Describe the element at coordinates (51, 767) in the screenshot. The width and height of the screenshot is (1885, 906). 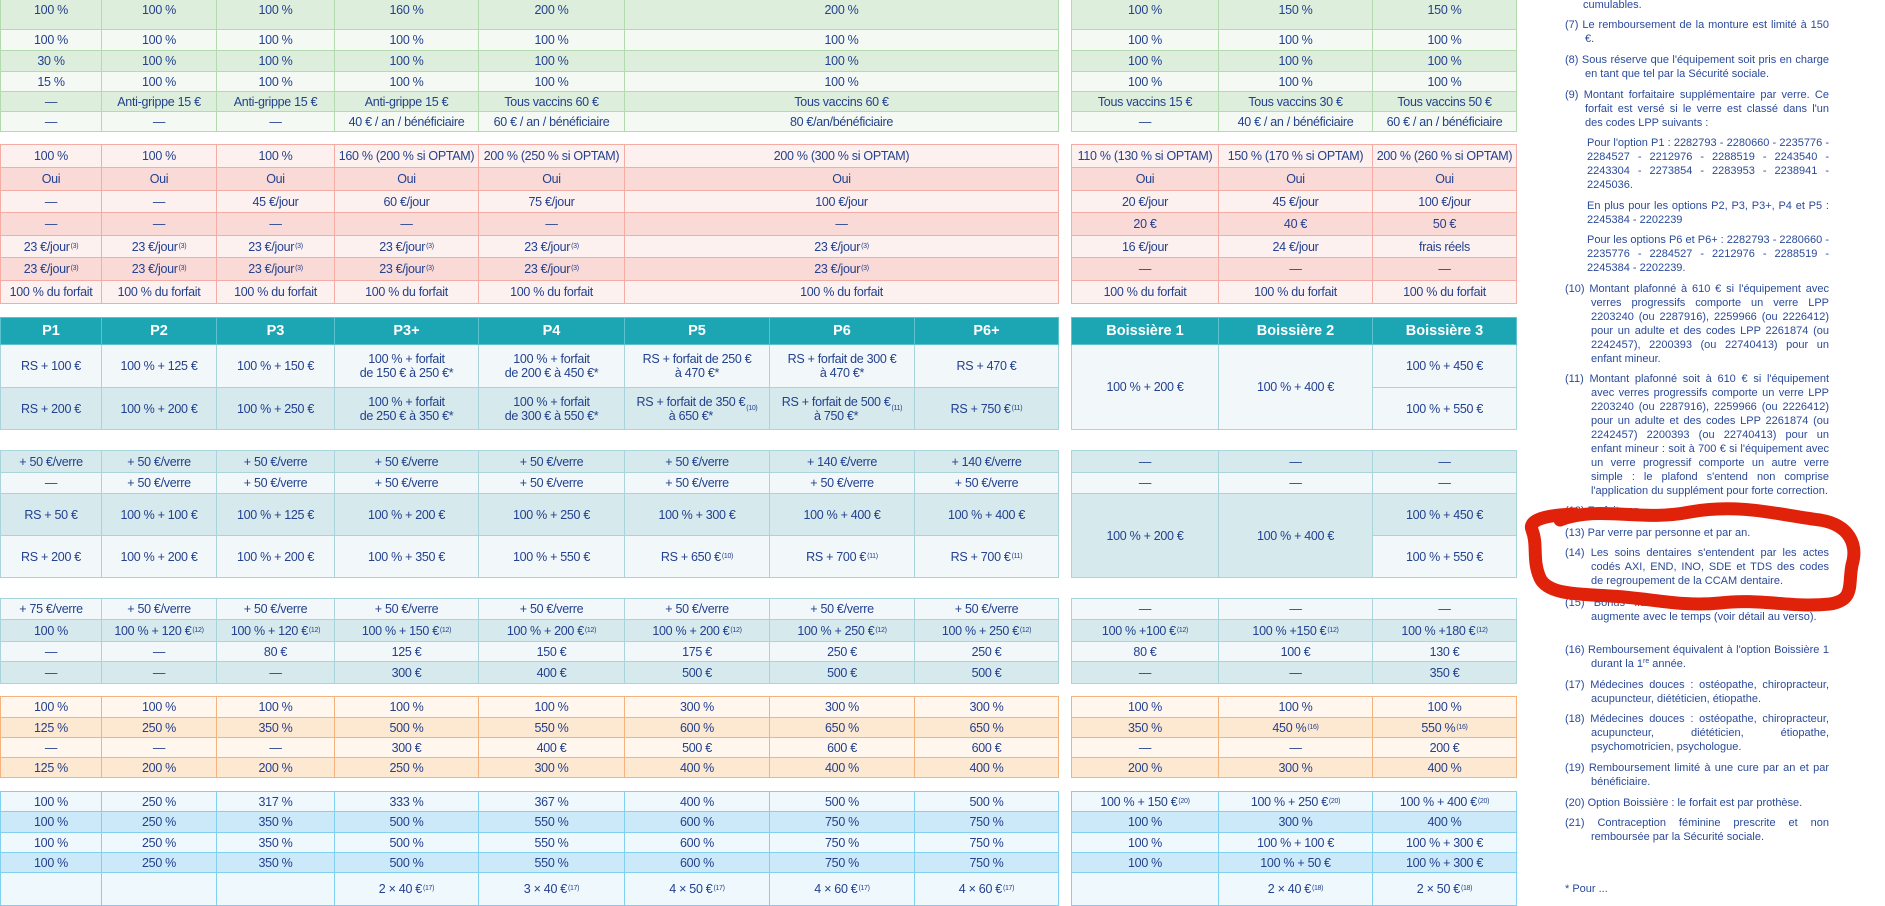
I see `main-orange-cell: 125 %` at that location.